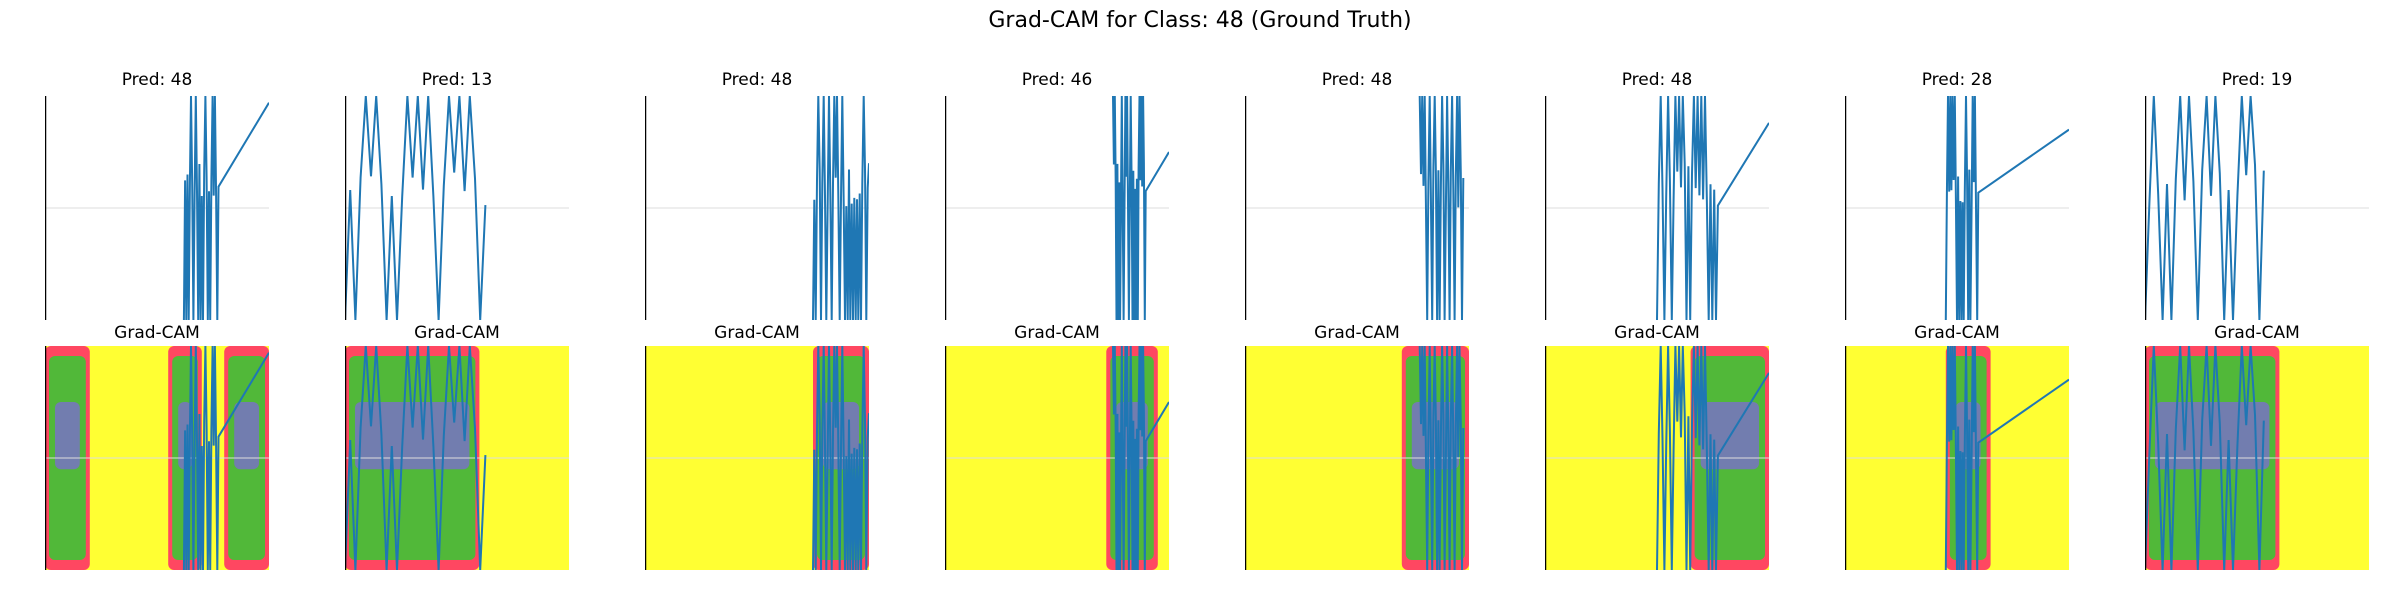  I want to click on pred-title: Pred: 19, so click(2257, 80).